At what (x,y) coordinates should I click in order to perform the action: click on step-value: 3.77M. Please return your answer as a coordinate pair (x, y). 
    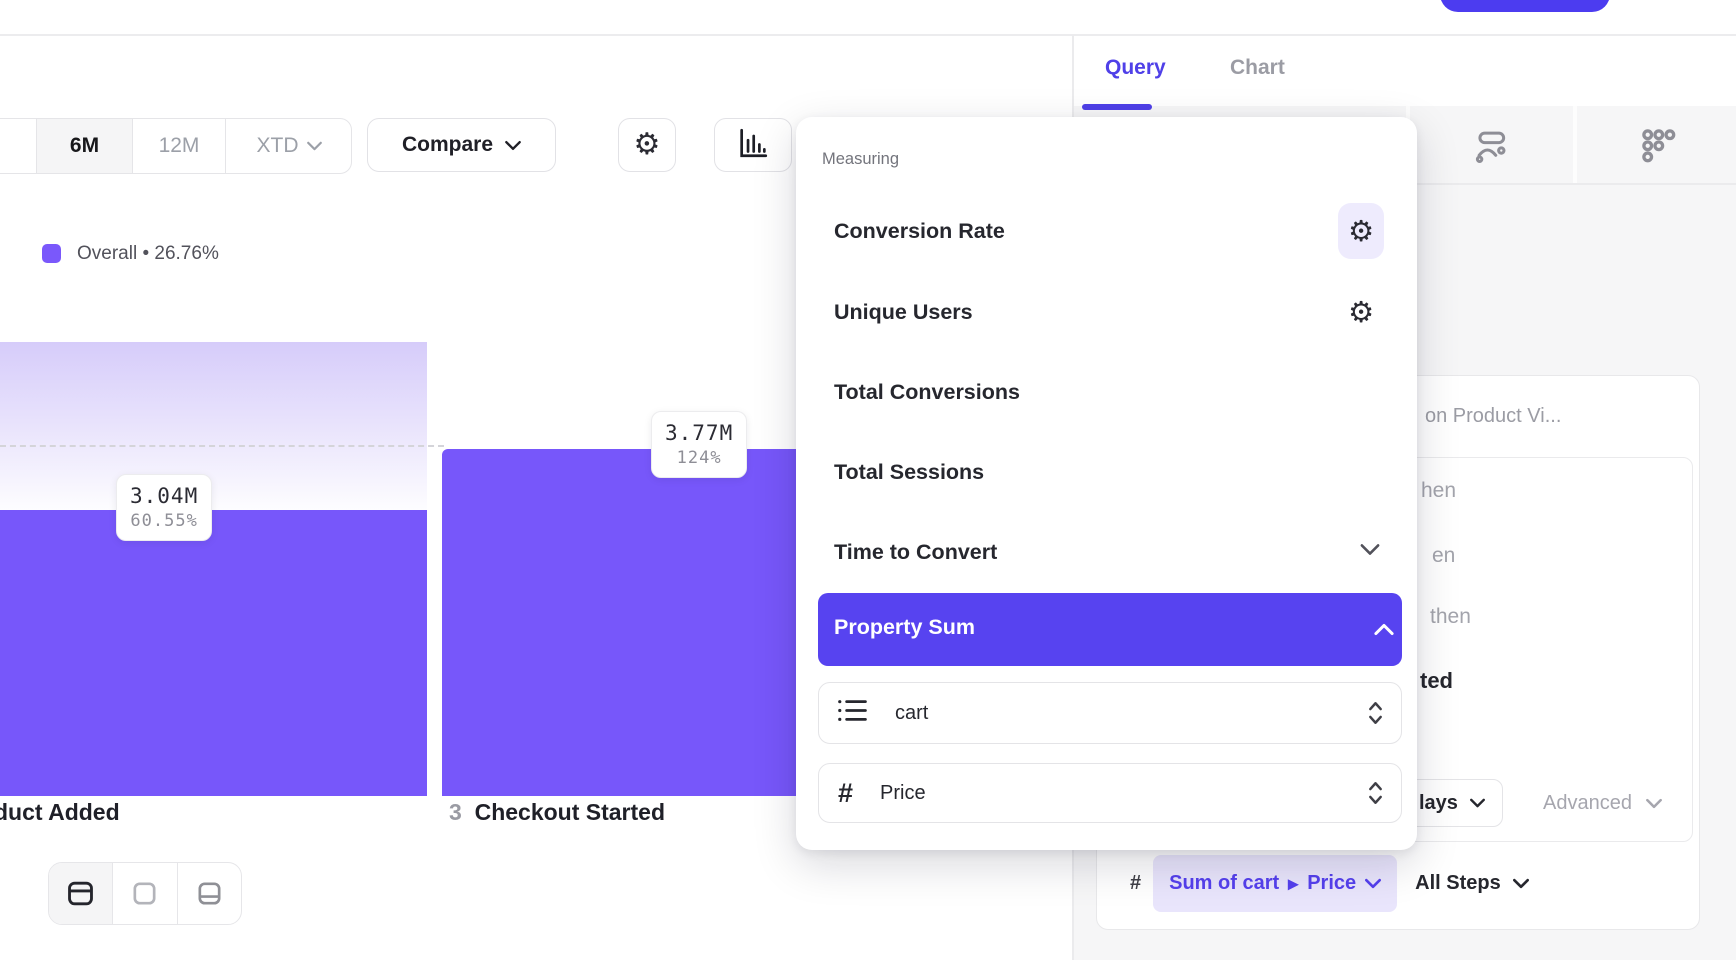
    Looking at the image, I should click on (699, 433).